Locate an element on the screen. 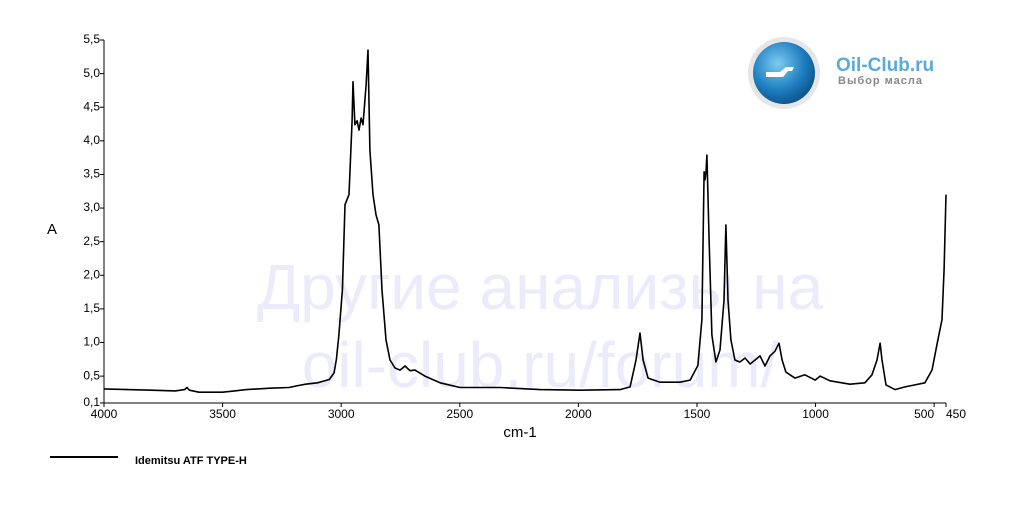  y-tick-label: 5,0 is located at coordinates (91, 73).